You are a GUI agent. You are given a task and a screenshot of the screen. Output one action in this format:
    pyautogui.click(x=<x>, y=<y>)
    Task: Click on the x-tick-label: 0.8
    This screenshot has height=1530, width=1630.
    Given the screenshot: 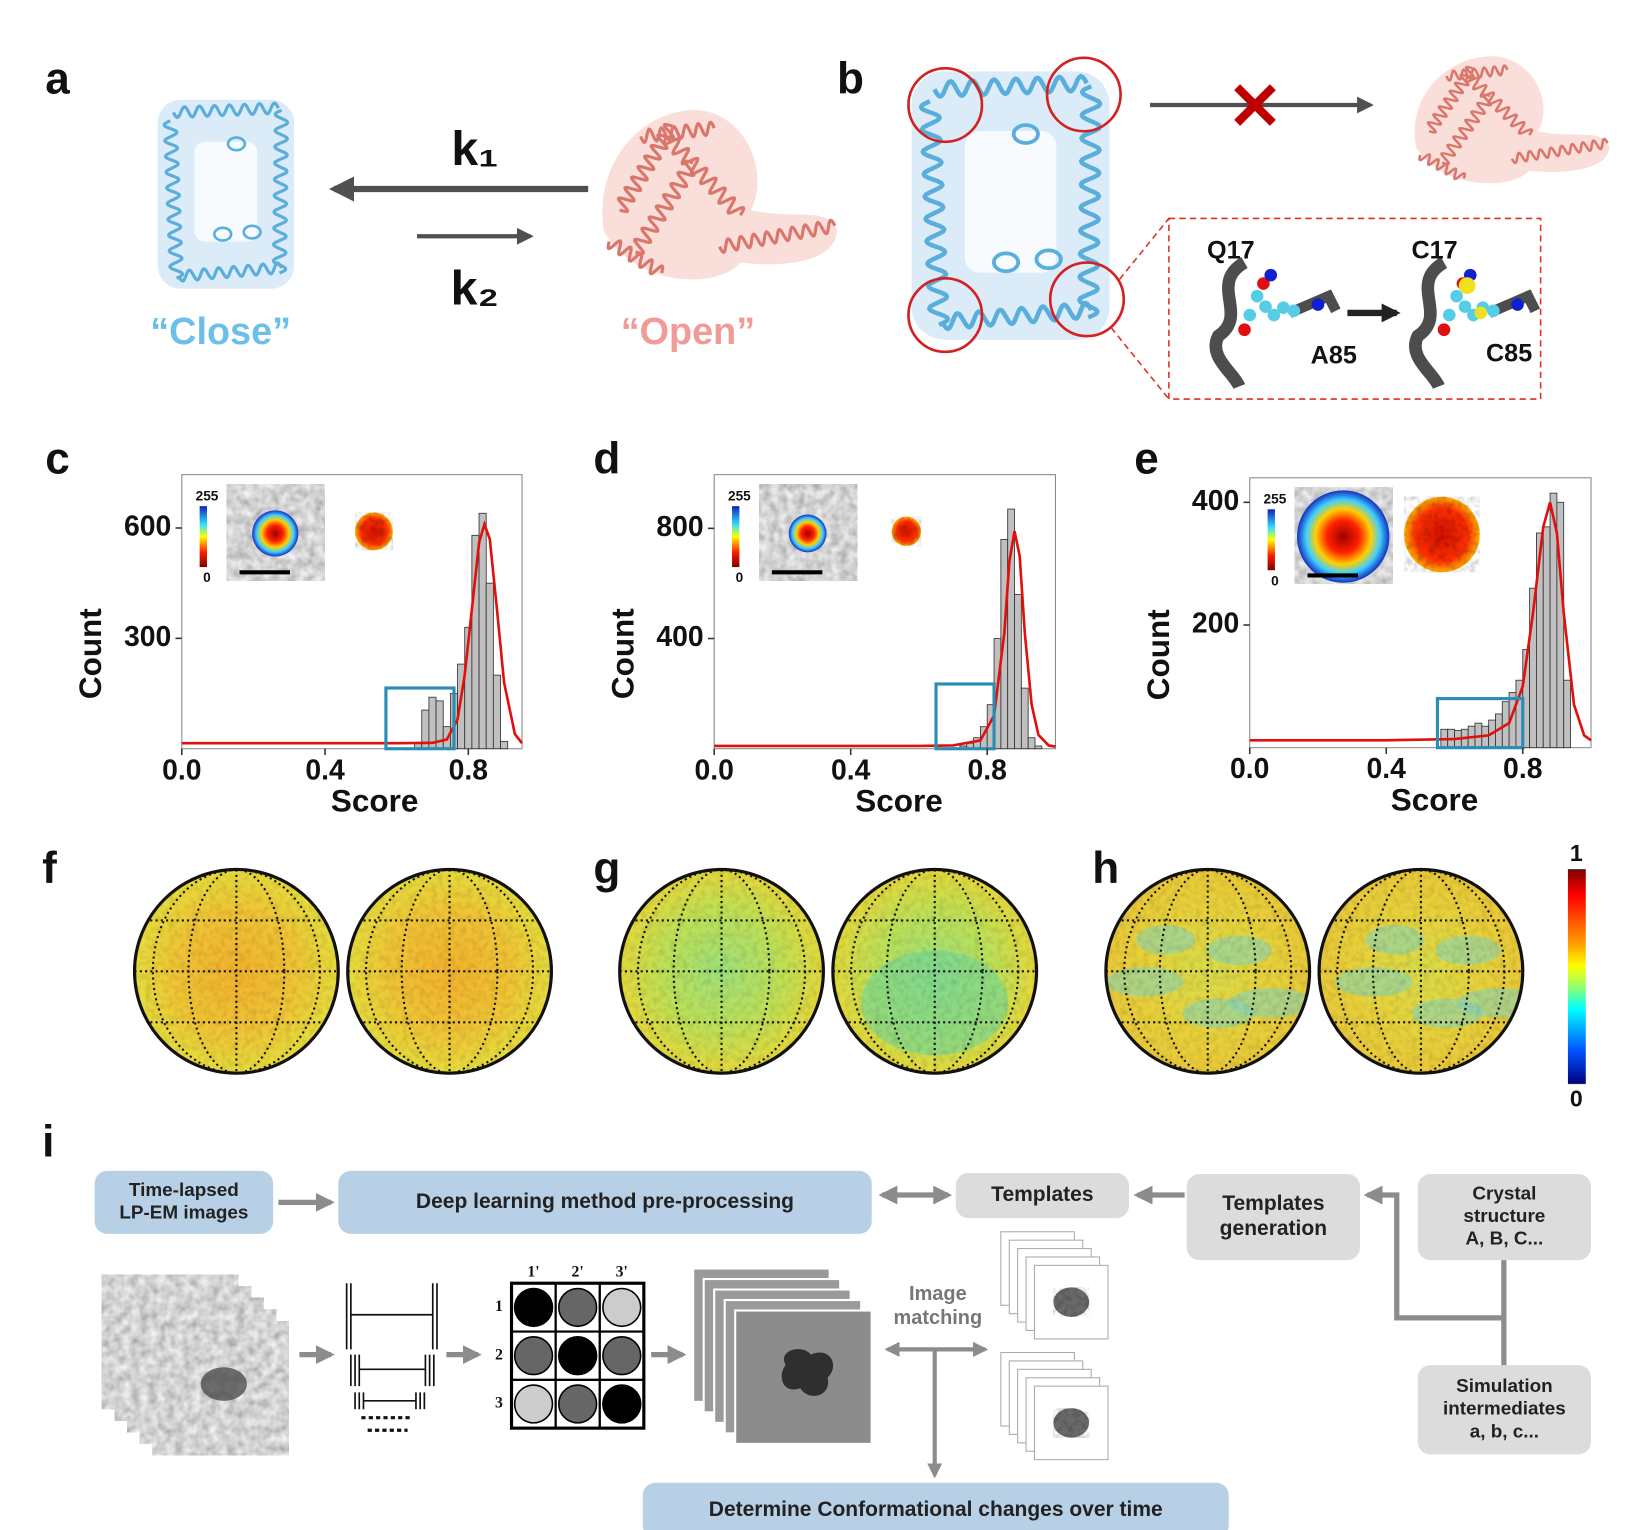 What is the action you would take?
    pyautogui.click(x=468, y=770)
    